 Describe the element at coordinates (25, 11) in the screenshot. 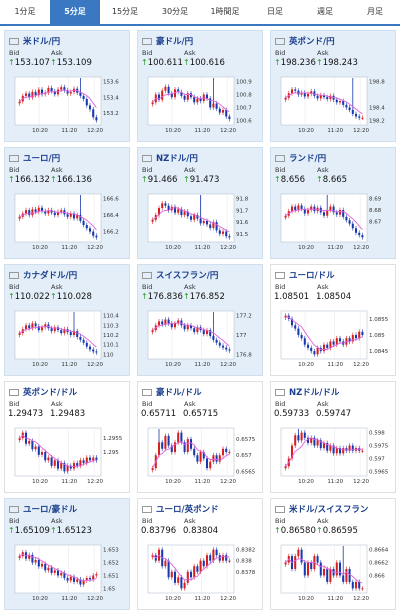

I see `tab-1: 1分足` at that location.